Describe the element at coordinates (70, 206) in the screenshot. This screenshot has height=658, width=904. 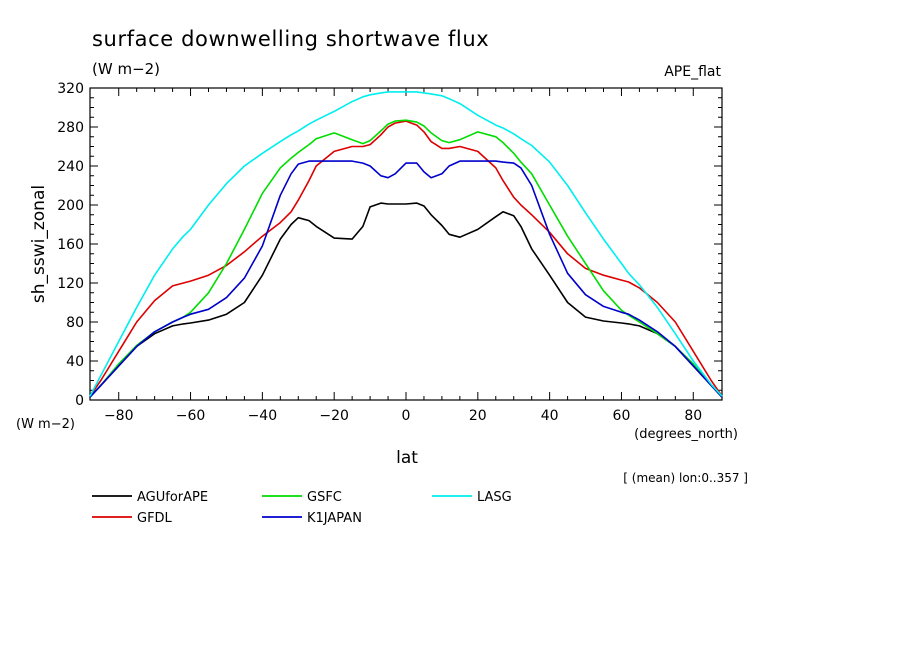
I see `y-tick-label: 200` at that location.